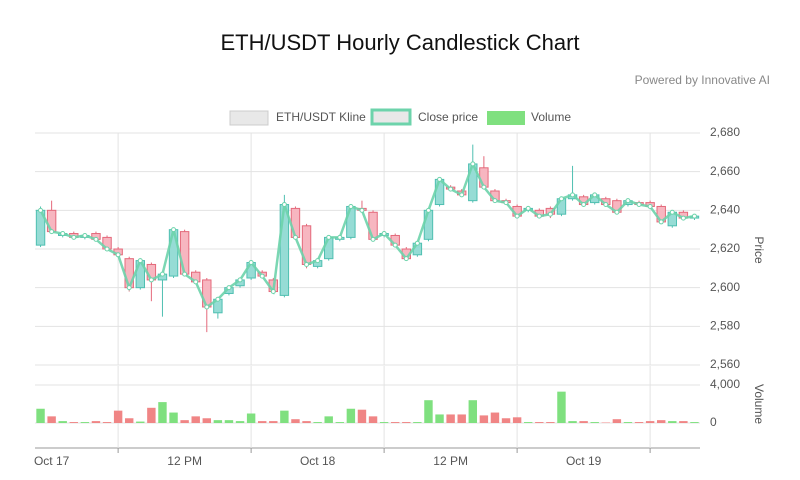  What do you see at coordinates (318, 461) in the screenshot?
I see `x-tick-label: Oct 18` at bounding box center [318, 461].